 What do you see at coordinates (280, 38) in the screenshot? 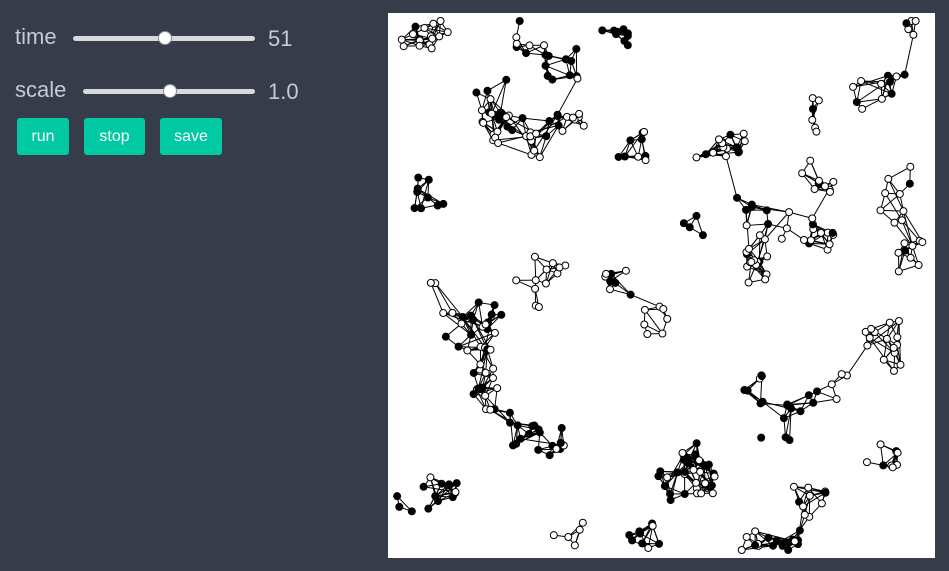
I see `time-value: 51` at bounding box center [280, 38].